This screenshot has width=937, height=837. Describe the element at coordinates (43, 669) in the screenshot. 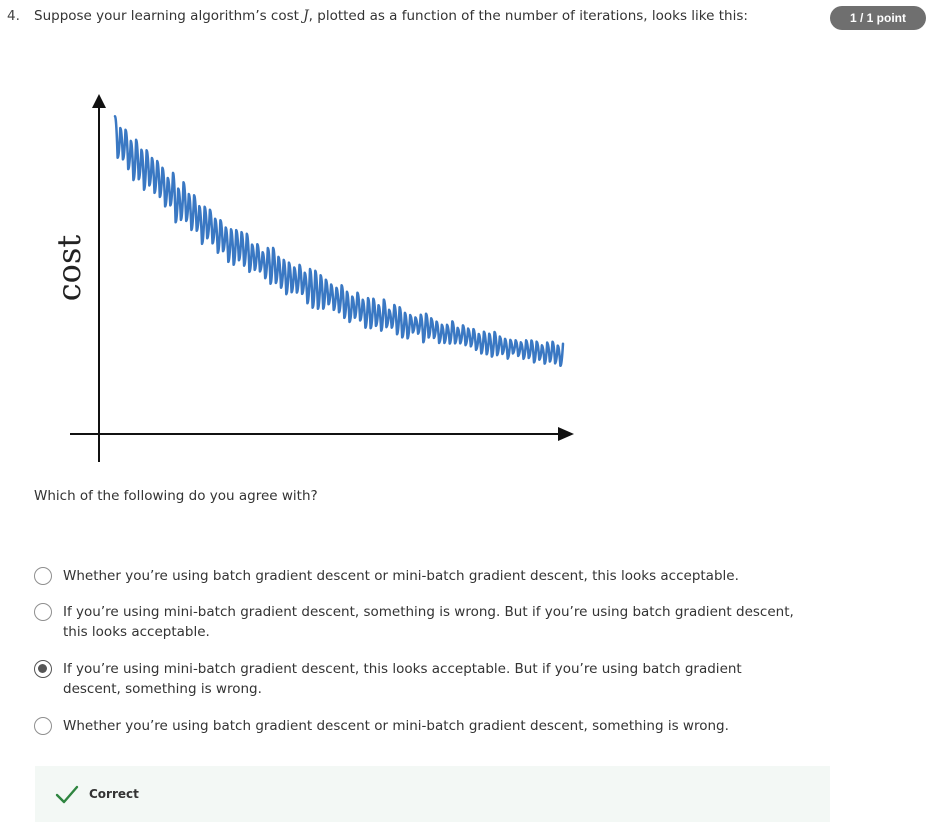

I see `option-3-radio` at that location.